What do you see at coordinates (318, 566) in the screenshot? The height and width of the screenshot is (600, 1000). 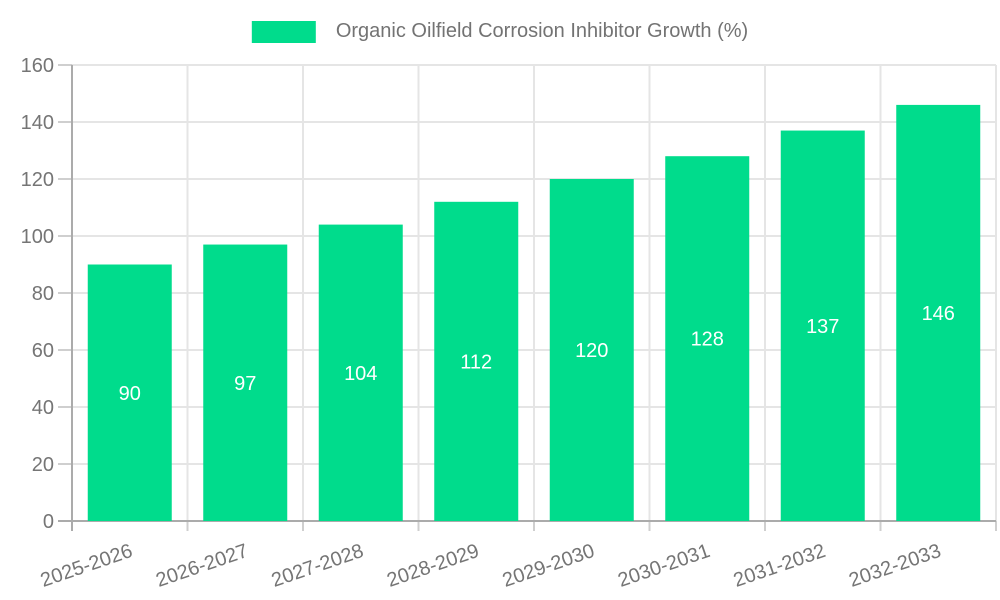 I see `x-tick-label: 2027-2028` at bounding box center [318, 566].